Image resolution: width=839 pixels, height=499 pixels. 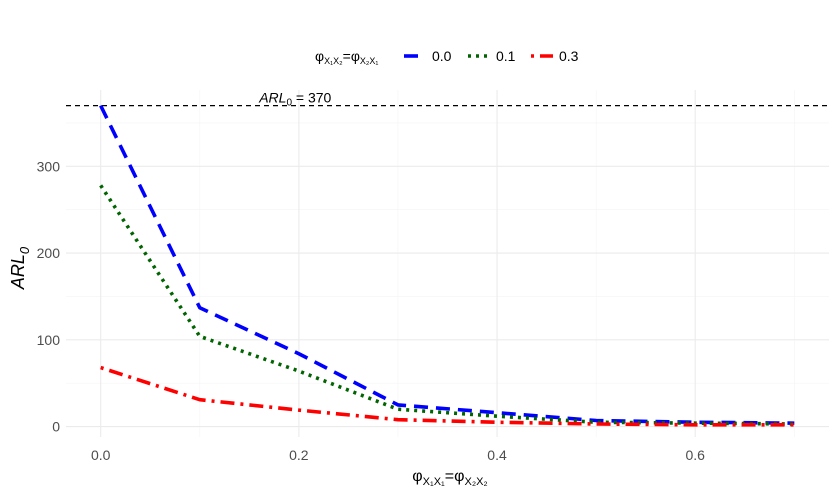 I want to click on legend-entry-label: 0.0, so click(x=442, y=56).